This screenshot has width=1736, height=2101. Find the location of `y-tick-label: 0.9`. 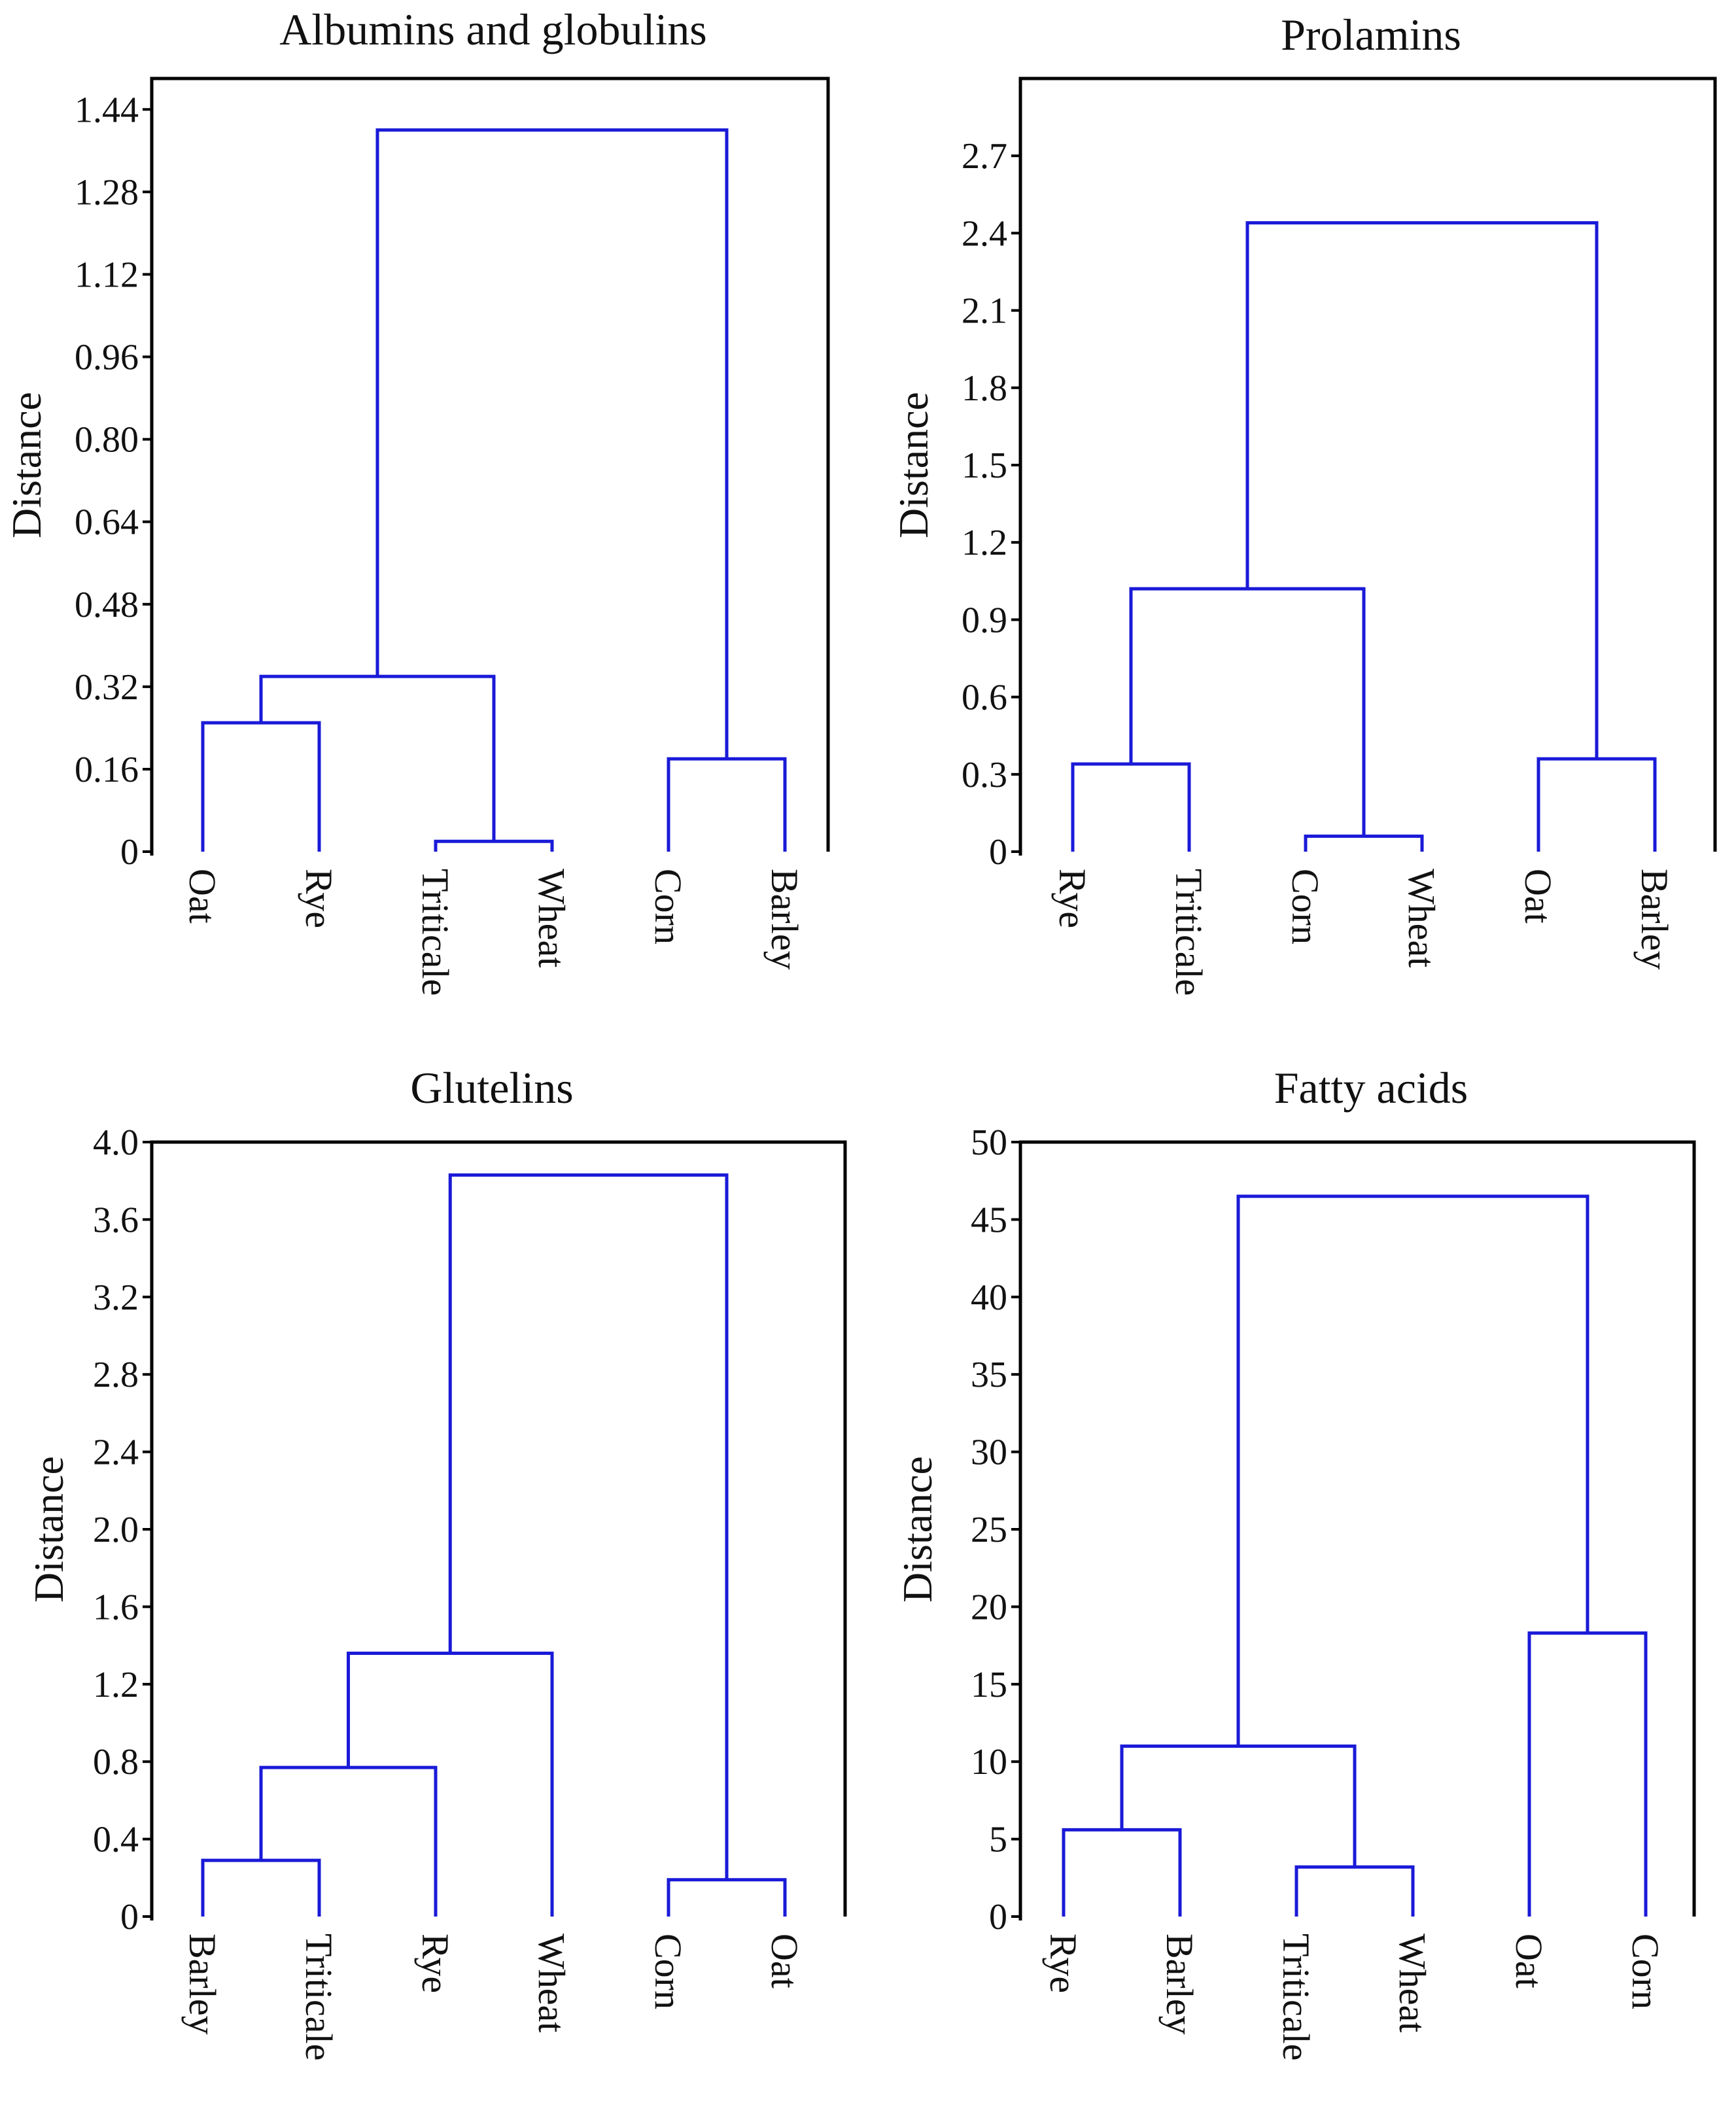

y-tick-label: 0.9 is located at coordinates (984, 620).